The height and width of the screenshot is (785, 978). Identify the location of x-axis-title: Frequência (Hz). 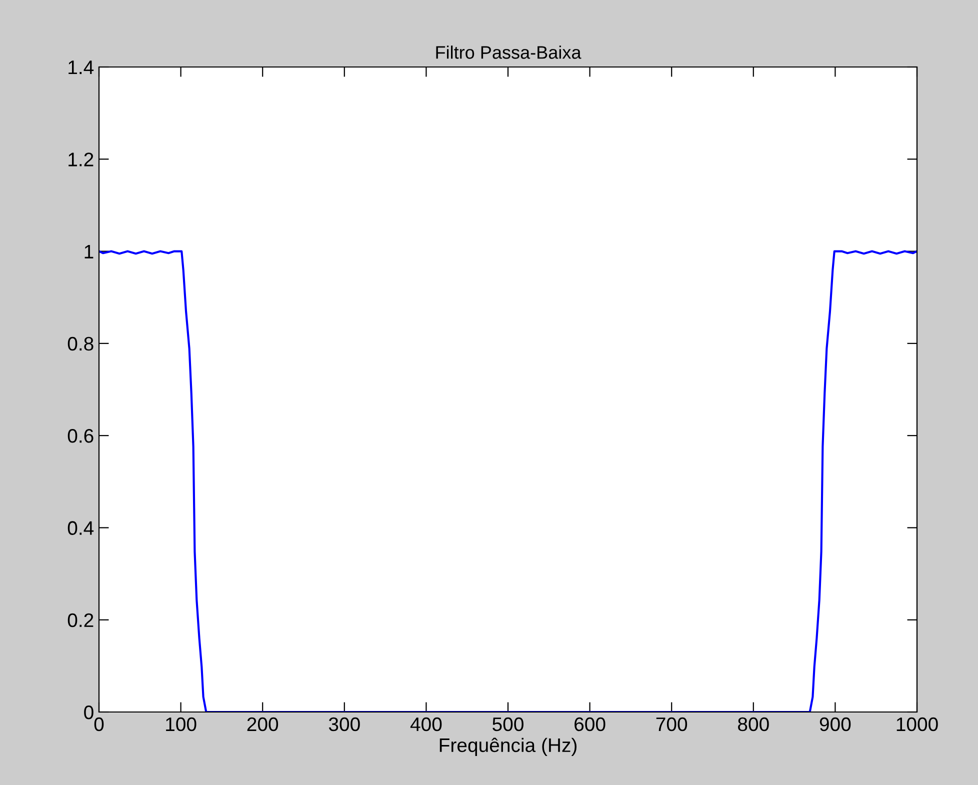
(508, 747).